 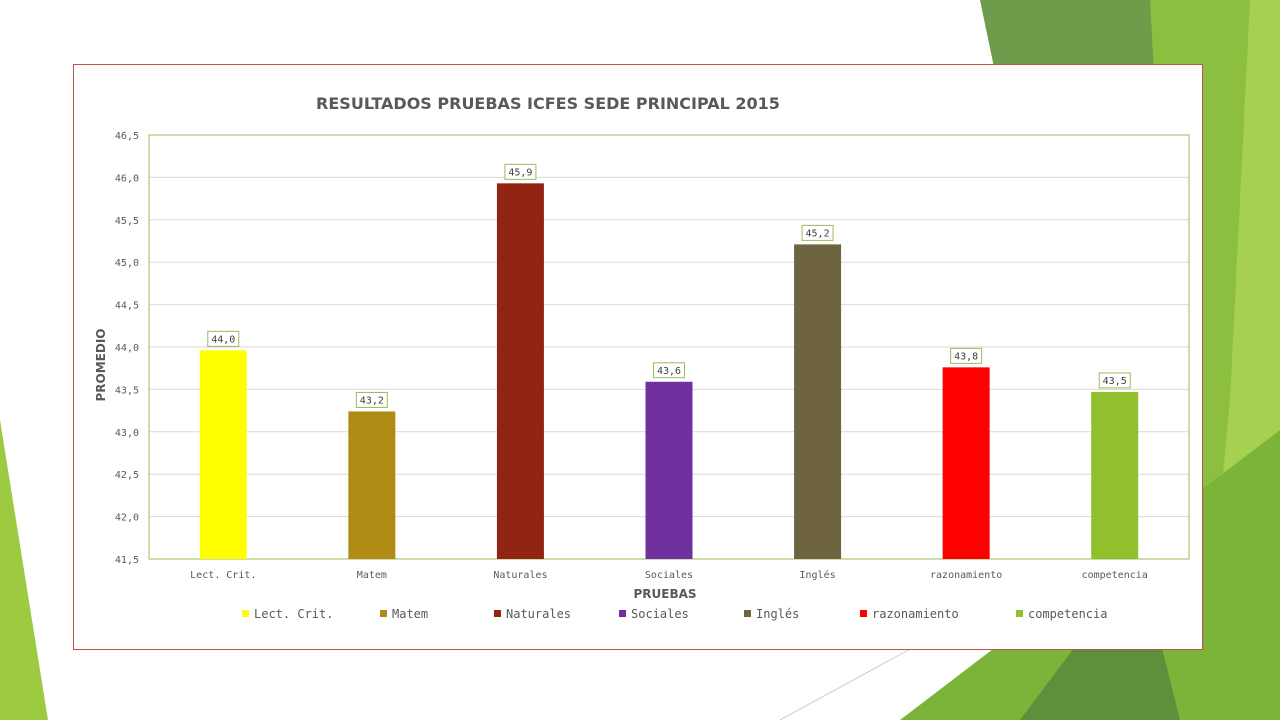 I want to click on legend-label: Naturales, so click(x=538, y=614).